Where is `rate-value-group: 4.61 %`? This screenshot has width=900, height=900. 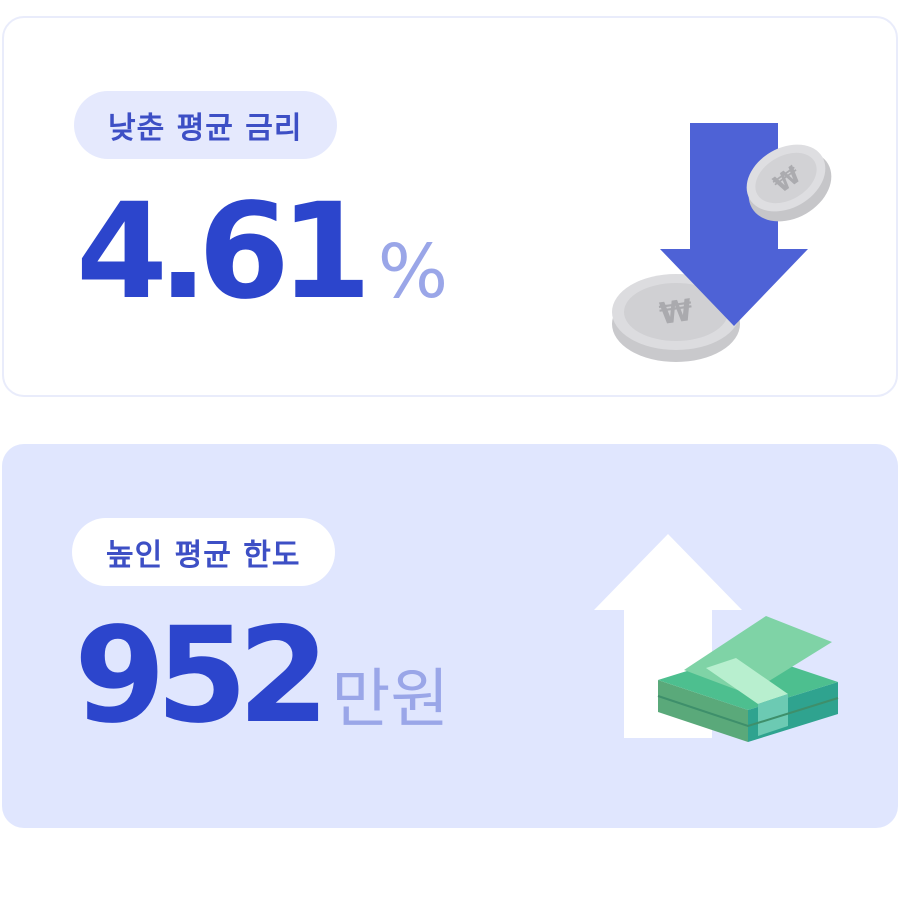
rate-value-group: 4.61 % is located at coordinates (262, 252).